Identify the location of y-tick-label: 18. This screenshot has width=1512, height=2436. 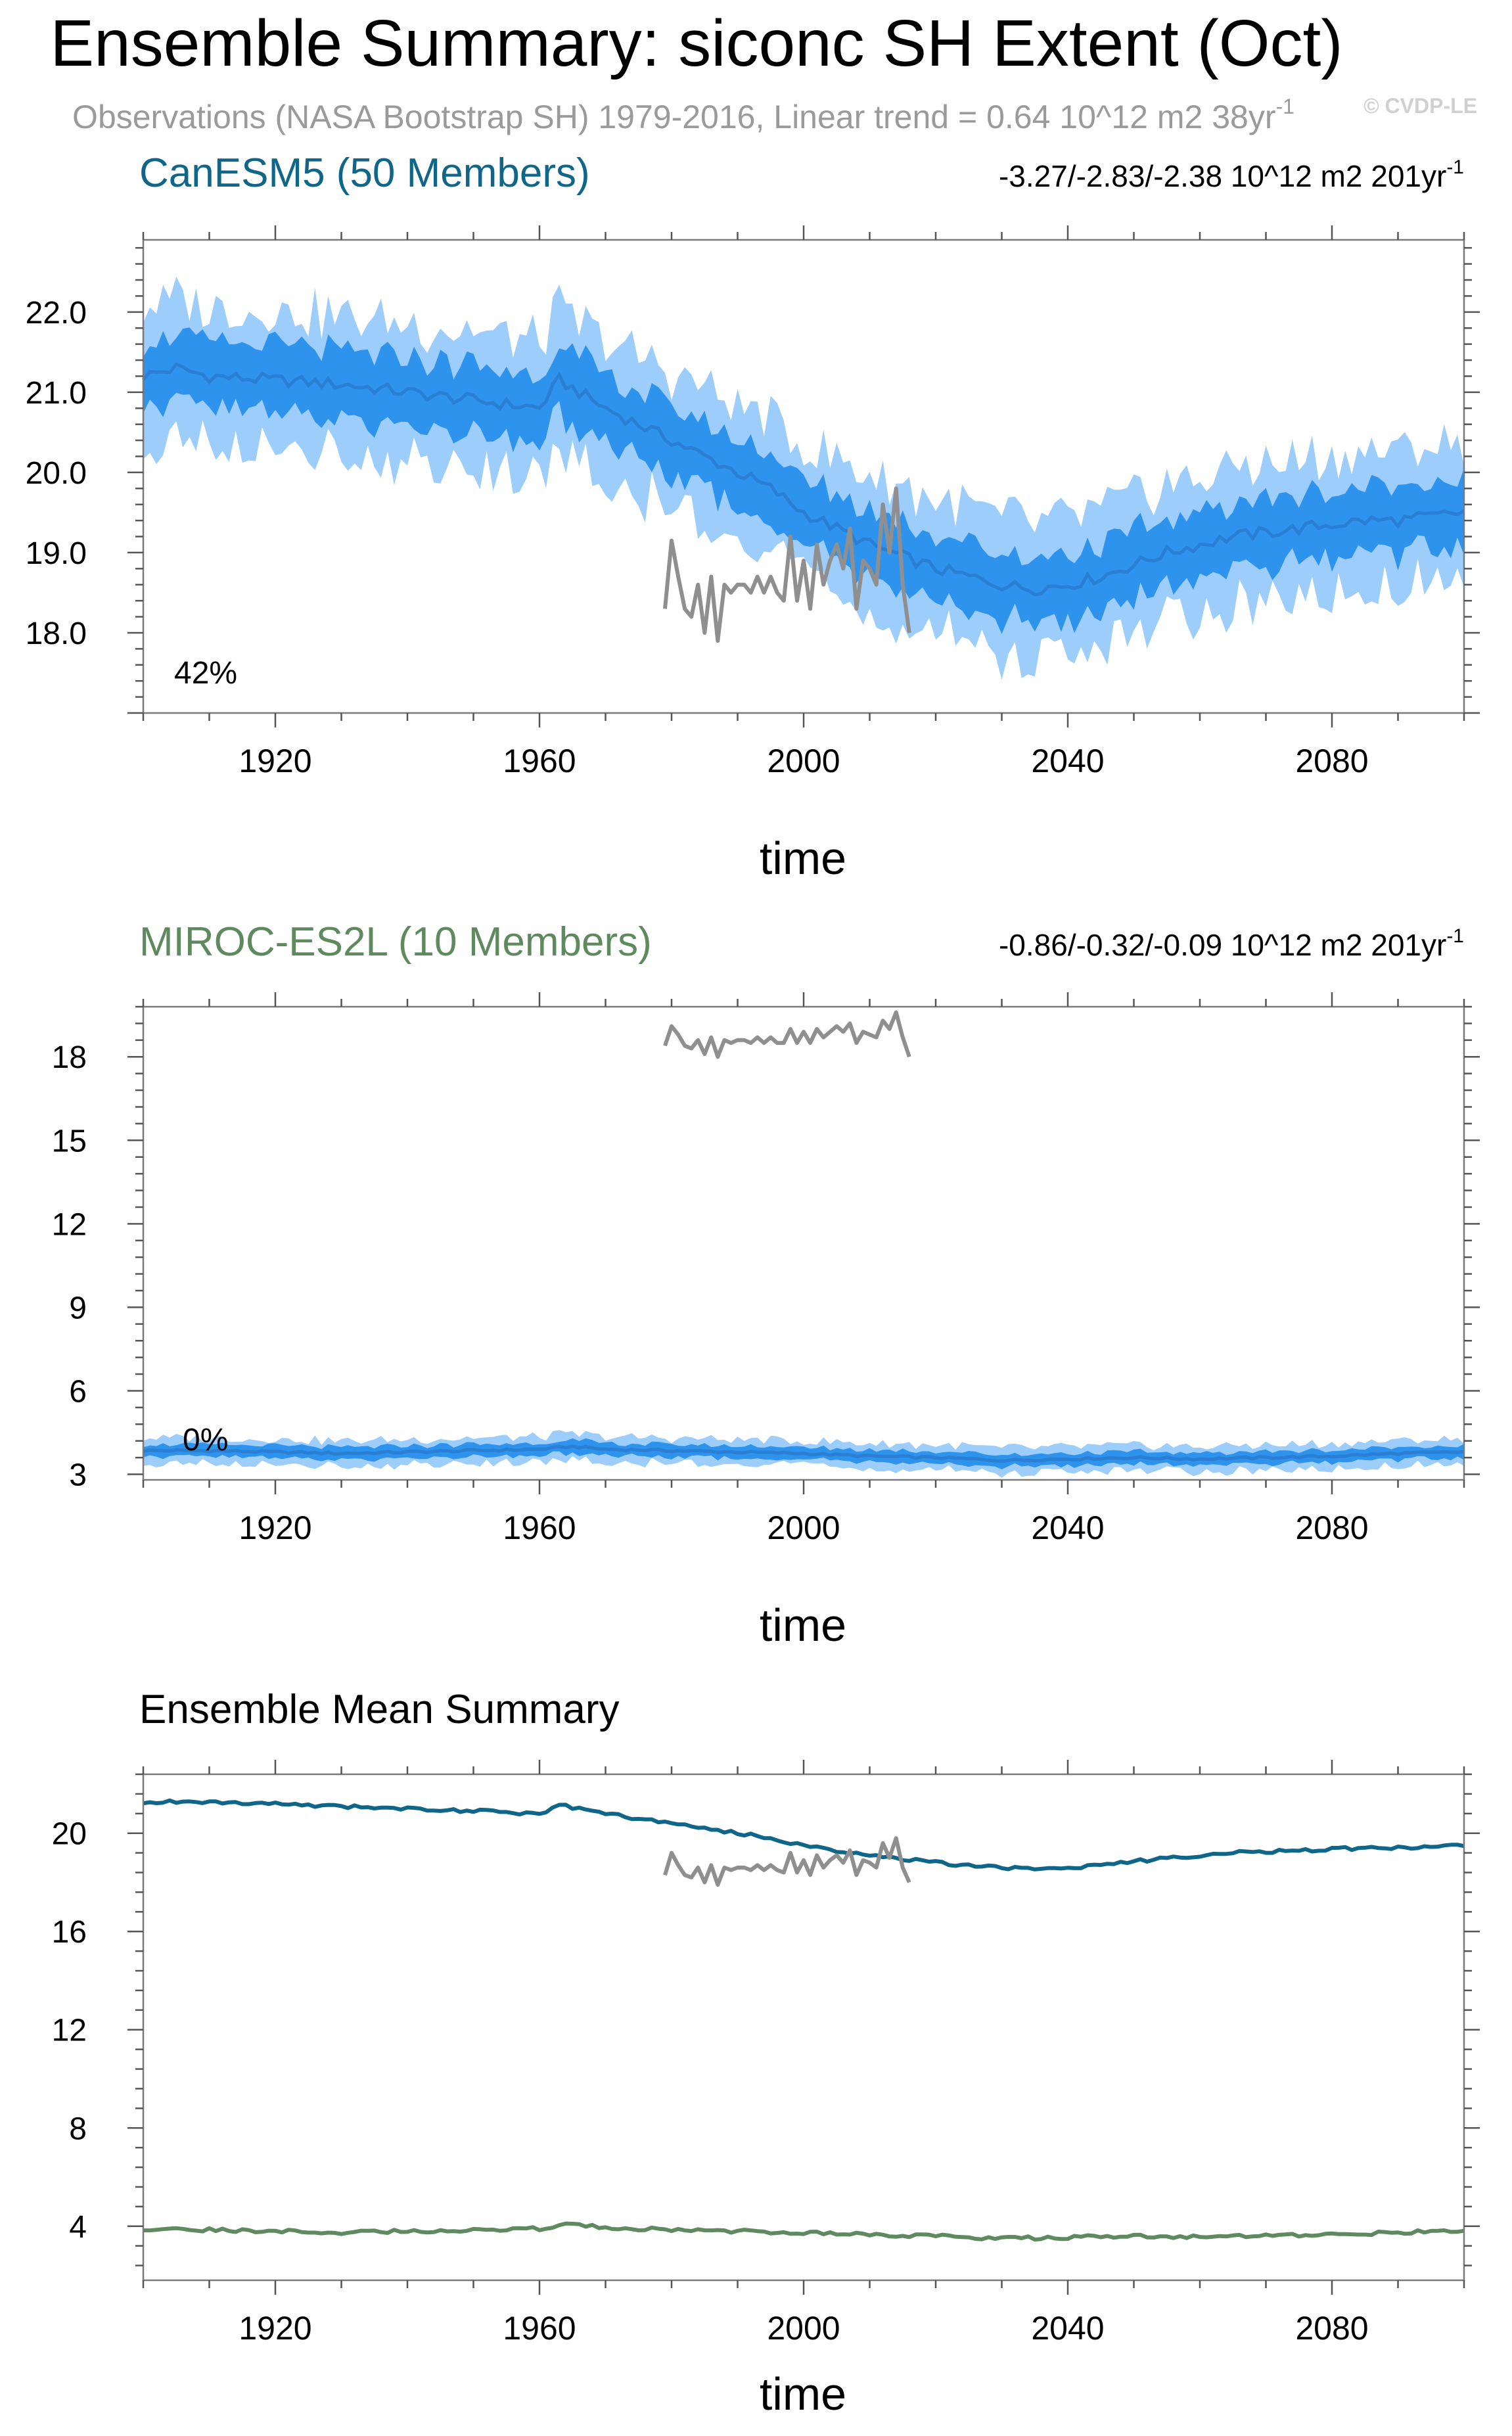
(69, 1057).